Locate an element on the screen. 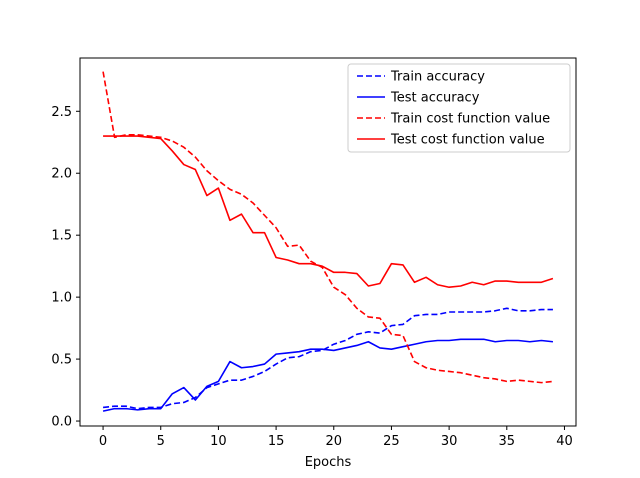 This screenshot has width=640, height=478. legend-label-0: Train accuracy is located at coordinates (437, 77).